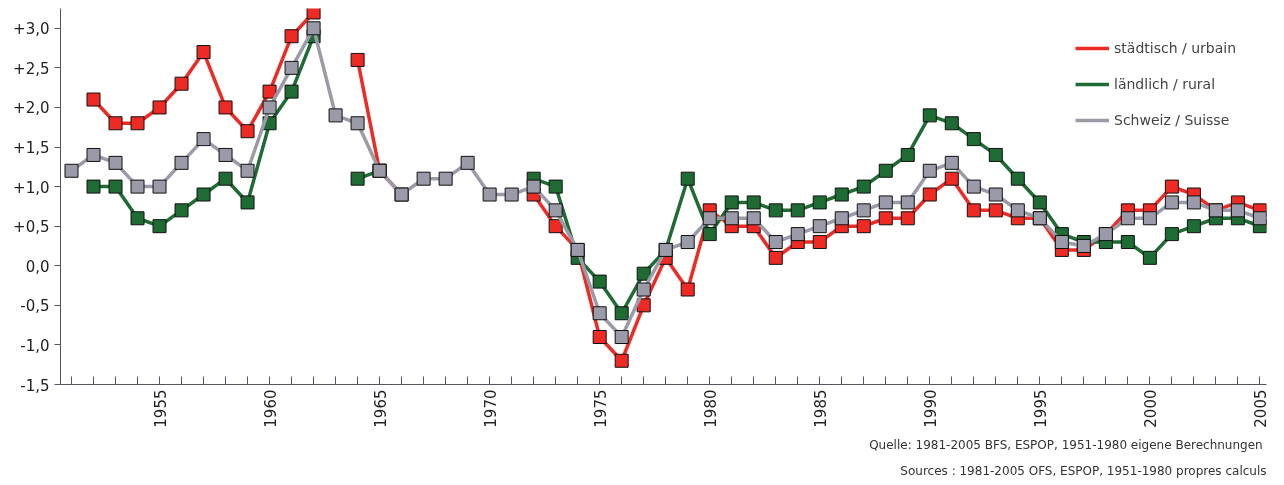 Image resolution: width=1284 pixels, height=485 pixels. What do you see at coordinates (380, 408) in the screenshot?
I see `x-tick-label: 1965` at bounding box center [380, 408].